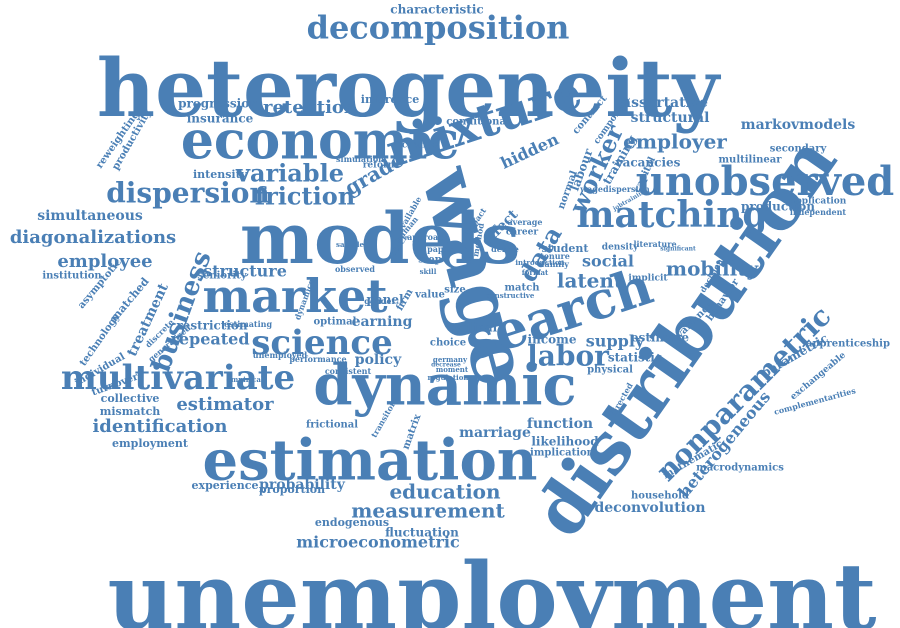 Image resolution: width=900 pixels, height=628 pixels. What do you see at coordinates (450, 359) in the screenshot?
I see `word-germany: germany` at bounding box center [450, 359].